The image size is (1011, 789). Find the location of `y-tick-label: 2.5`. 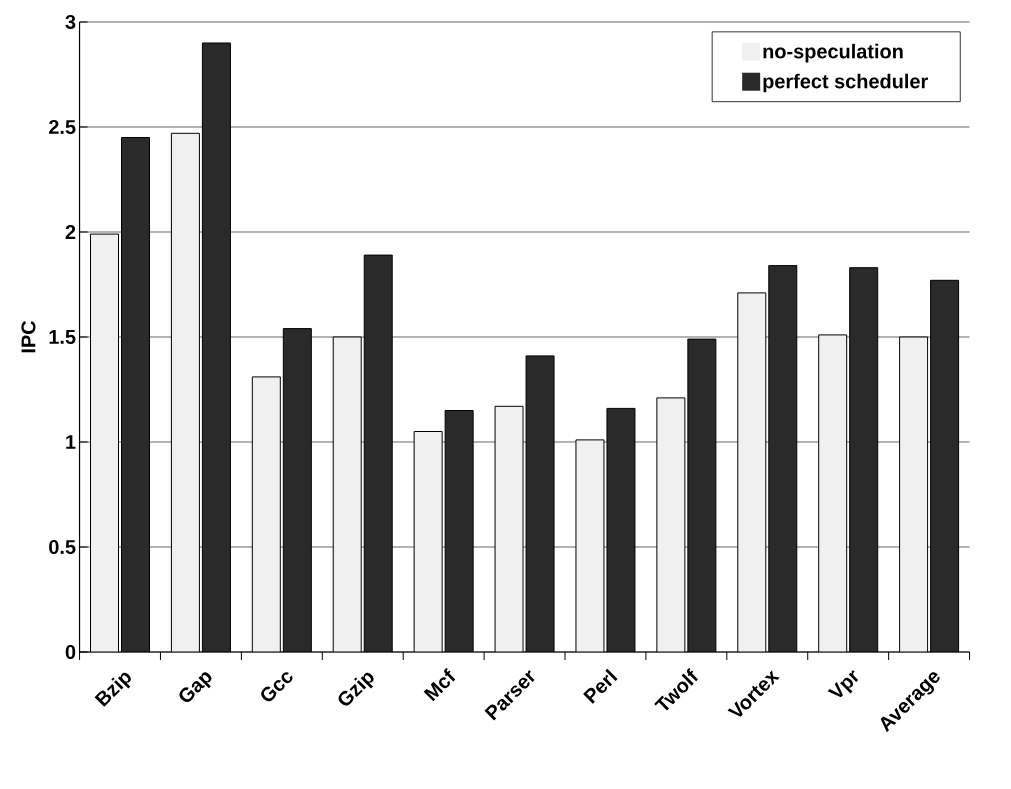

y-tick-label: 2.5 is located at coordinates (62, 127).